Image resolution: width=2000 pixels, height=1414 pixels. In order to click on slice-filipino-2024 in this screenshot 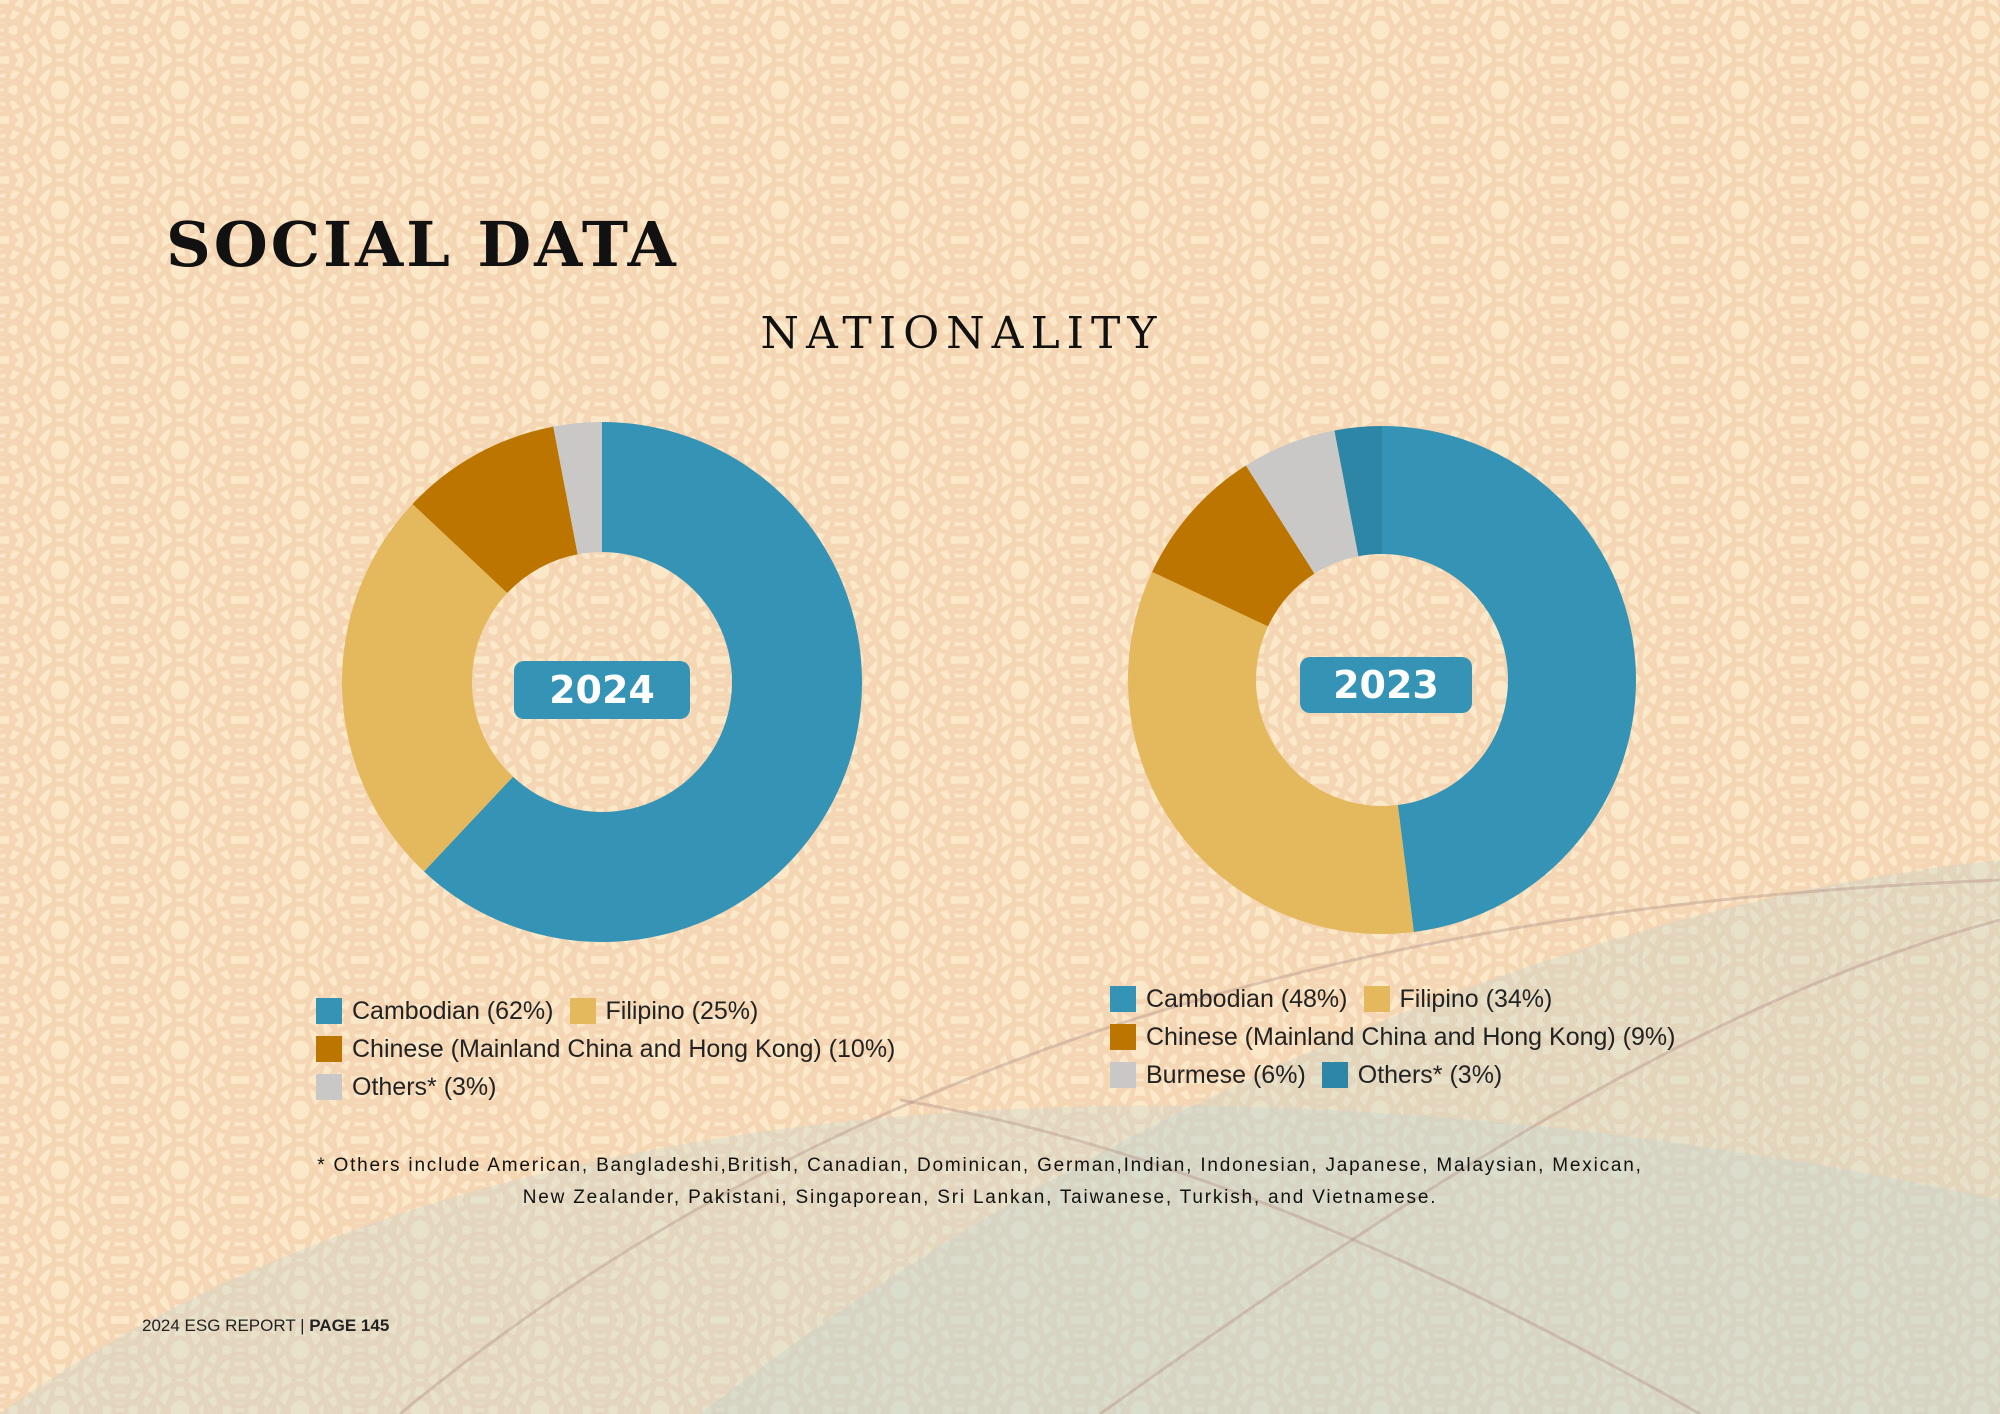, I will do `click(428, 688)`.